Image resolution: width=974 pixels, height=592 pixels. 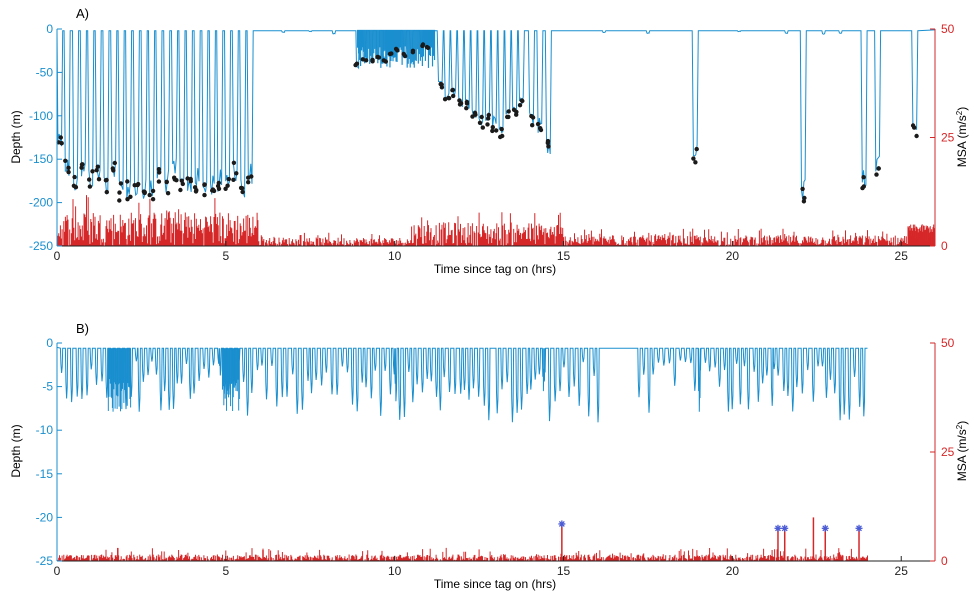 What do you see at coordinates (395, 256) in the screenshot?
I see `panel-a-x-tick-label: 10` at bounding box center [395, 256].